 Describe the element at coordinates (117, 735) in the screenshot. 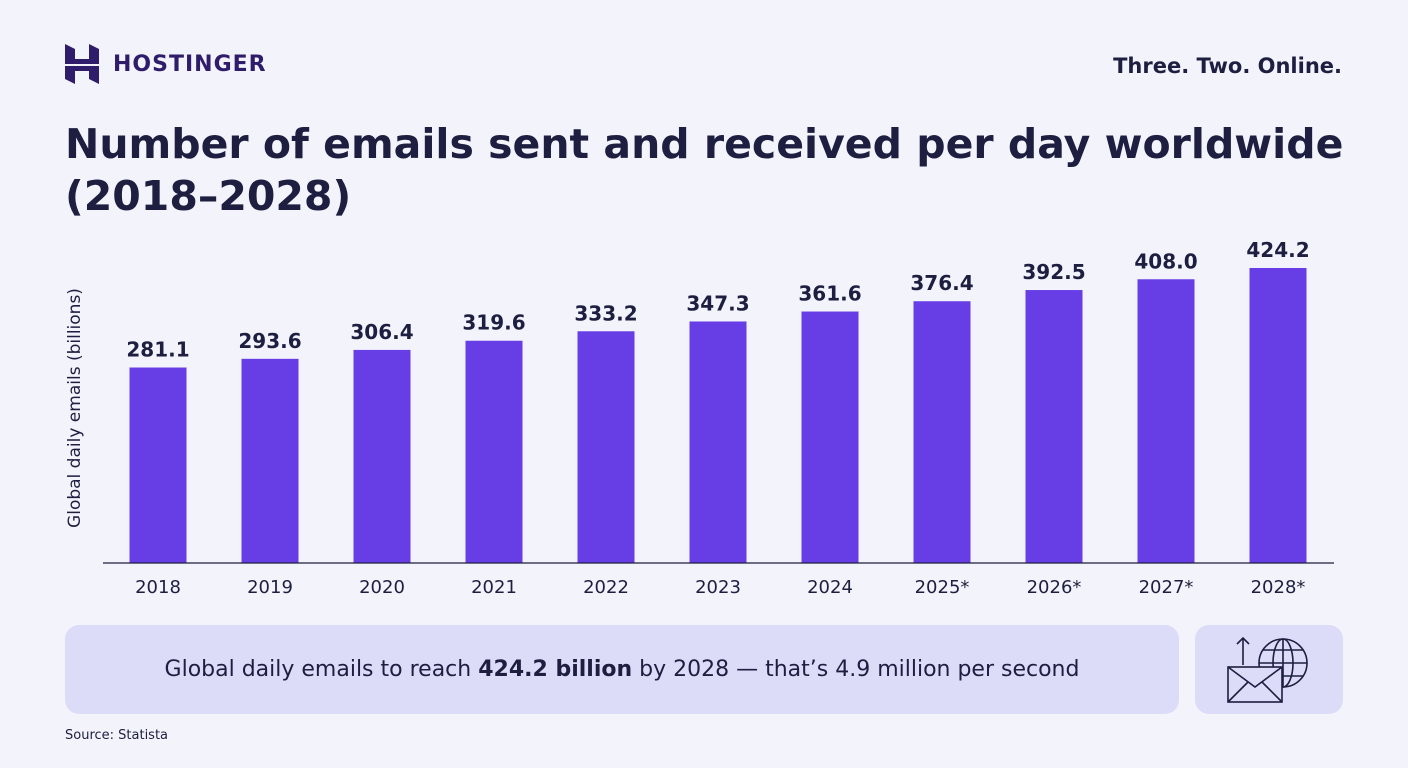

I see `source-note: Source: Statista` at that location.